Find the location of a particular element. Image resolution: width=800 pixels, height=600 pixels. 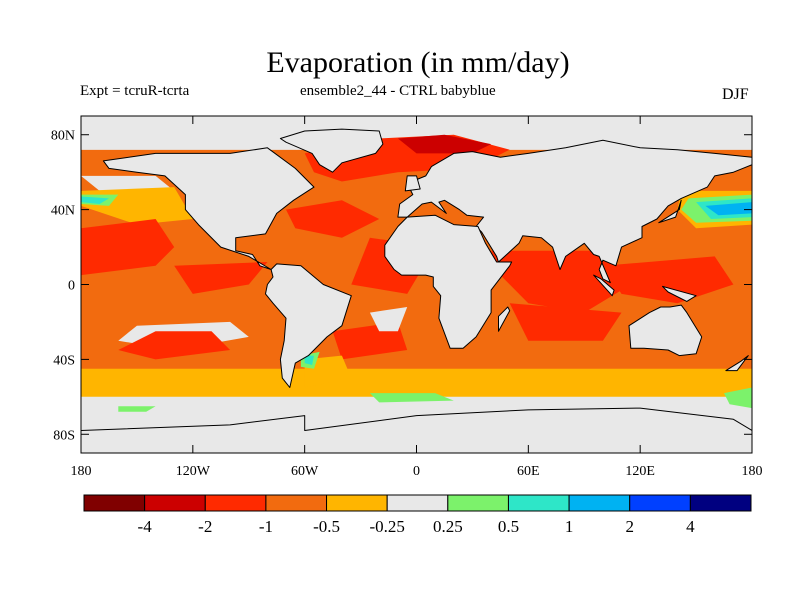

colorbar-label: -1 is located at coordinates (266, 526).